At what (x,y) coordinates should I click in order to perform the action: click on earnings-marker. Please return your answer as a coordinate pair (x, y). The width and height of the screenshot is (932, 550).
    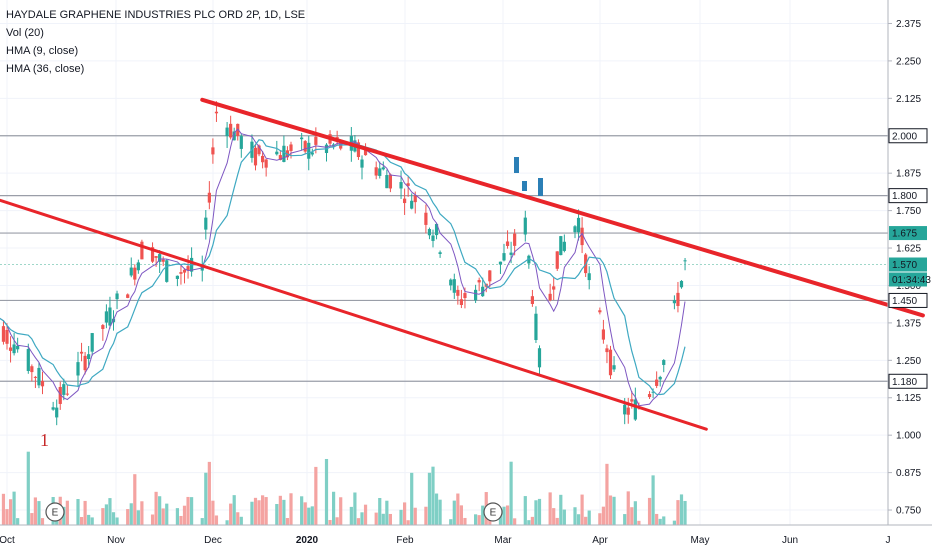
    Looking at the image, I should click on (493, 512).